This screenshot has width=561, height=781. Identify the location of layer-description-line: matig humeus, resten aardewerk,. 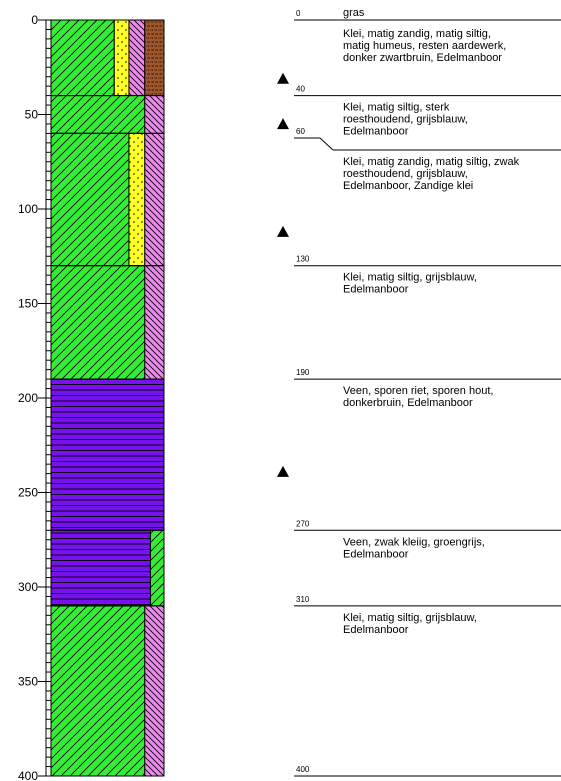
(424, 46).